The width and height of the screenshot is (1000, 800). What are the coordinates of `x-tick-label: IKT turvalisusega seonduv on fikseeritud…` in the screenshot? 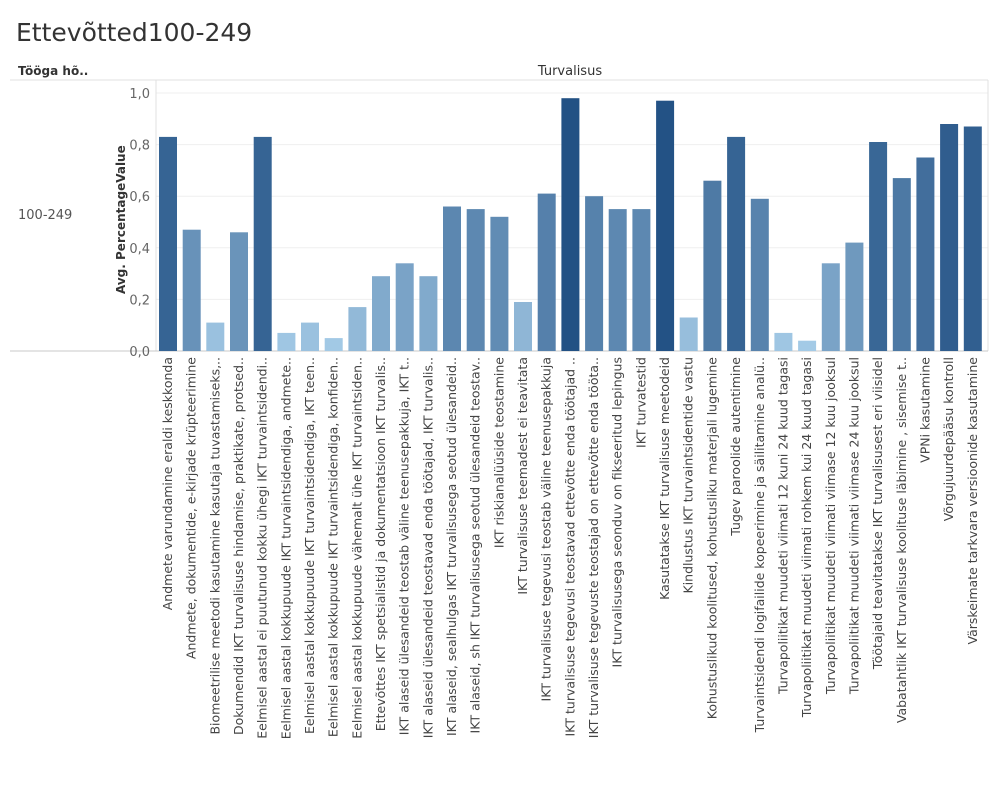 It's located at (617, 512).